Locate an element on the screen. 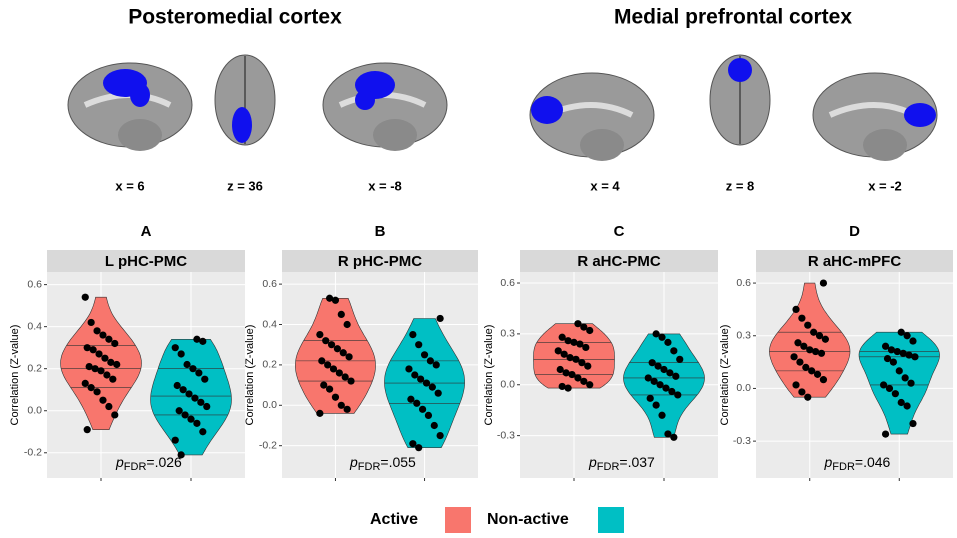 This screenshot has height=538, width=957. annotation-value: =.046 is located at coordinates (873, 462).